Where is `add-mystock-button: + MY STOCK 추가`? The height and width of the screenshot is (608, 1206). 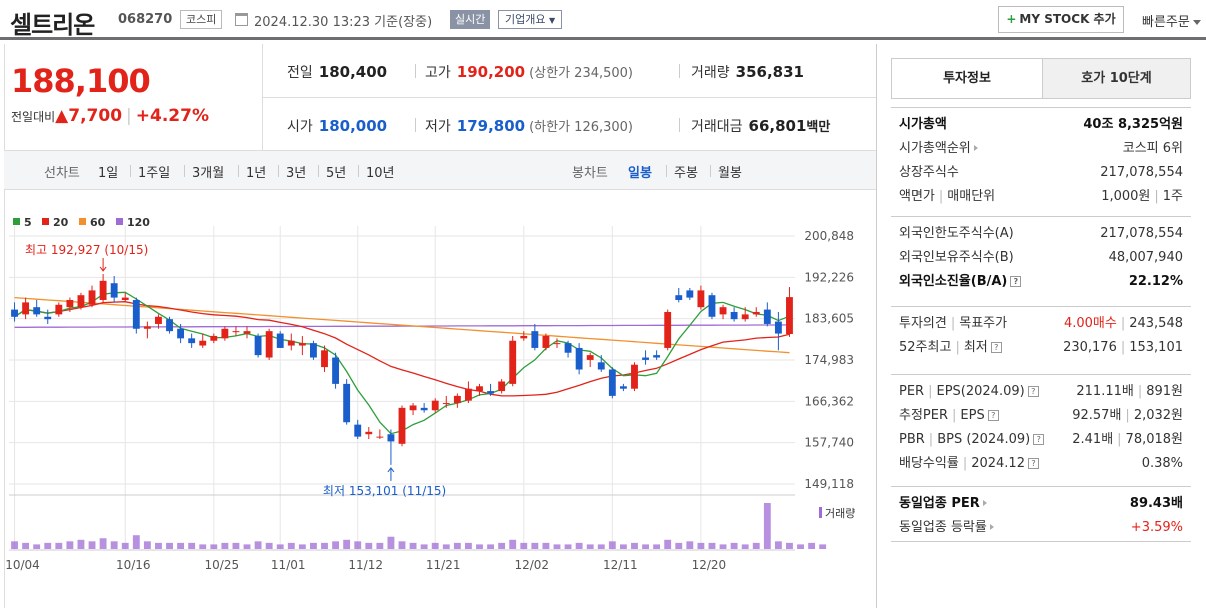
add-mystock-button: + MY STOCK 추가 is located at coordinates (1061, 19).